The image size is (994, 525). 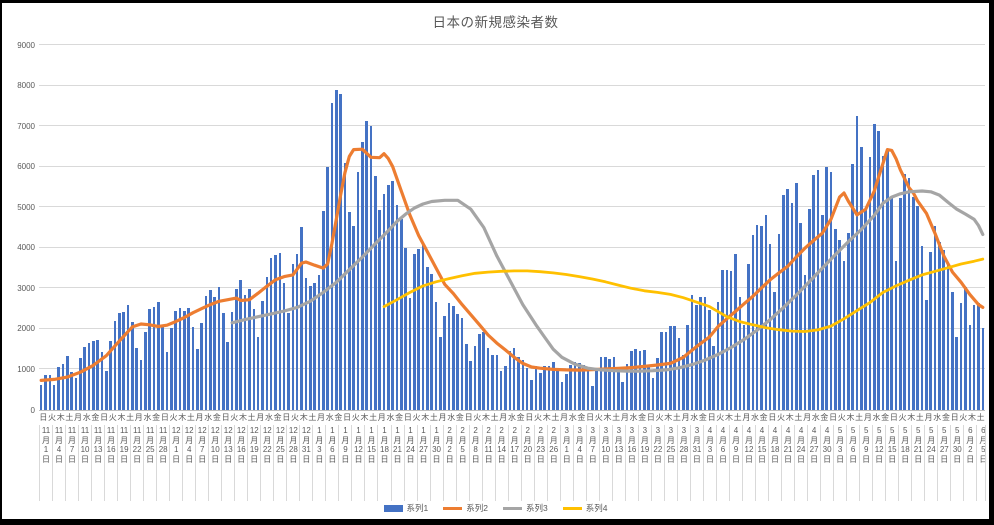 I want to click on x-date-label: 3月 31 日, so click(x=696, y=463).